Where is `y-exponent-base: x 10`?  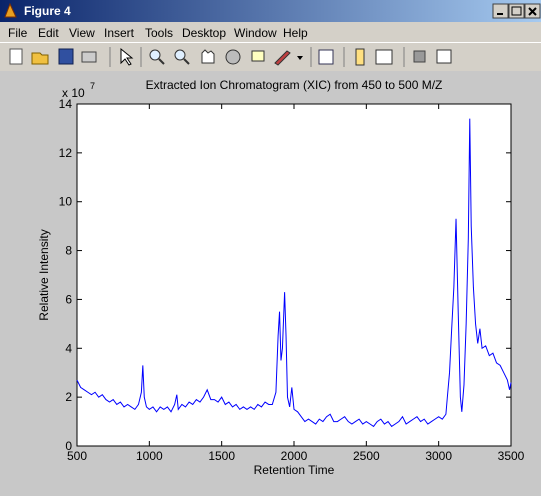
y-exponent-base: x 10 is located at coordinates (73, 93).